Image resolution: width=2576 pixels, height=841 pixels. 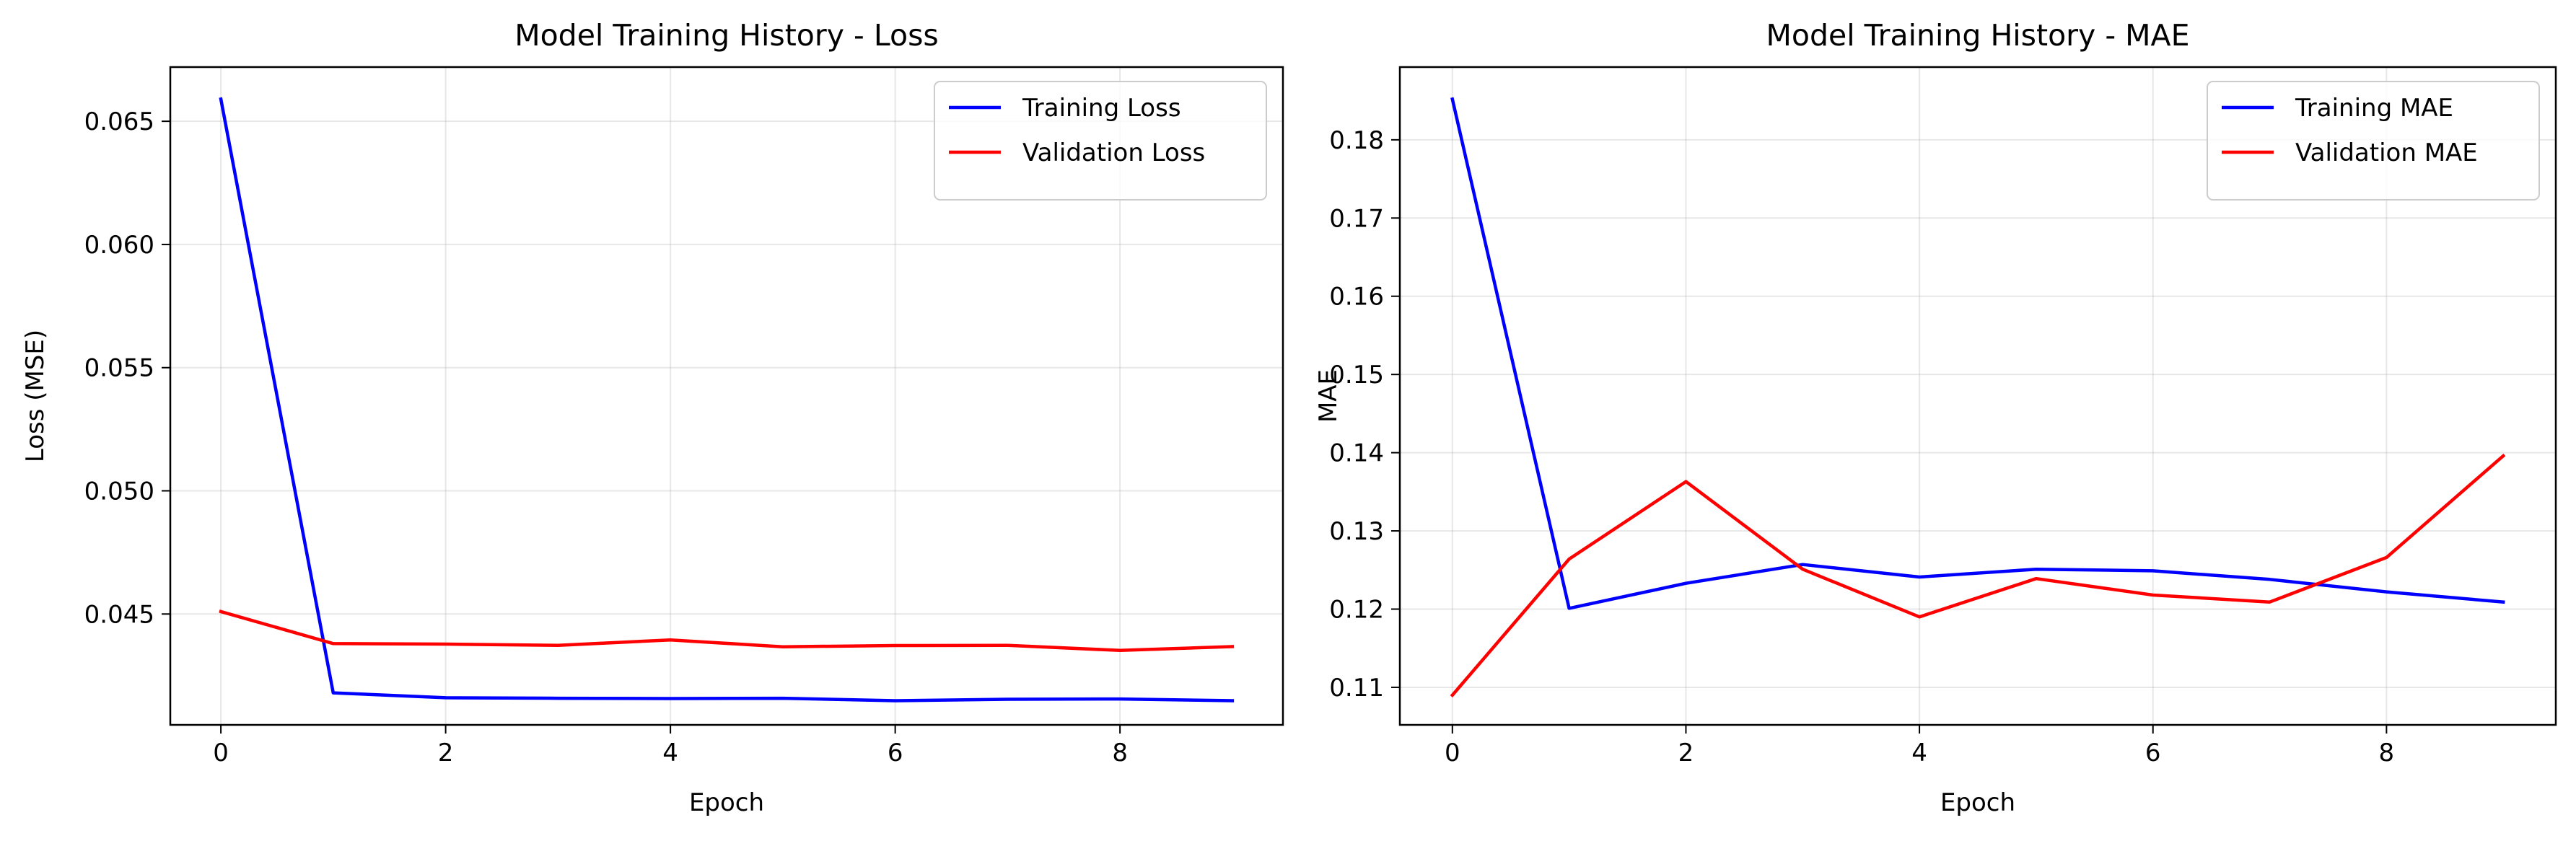 What do you see at coordinates (1113, 152) in the screenshot?
I see `legend-label: Validation Loss` at bounding box center [1113, 152].